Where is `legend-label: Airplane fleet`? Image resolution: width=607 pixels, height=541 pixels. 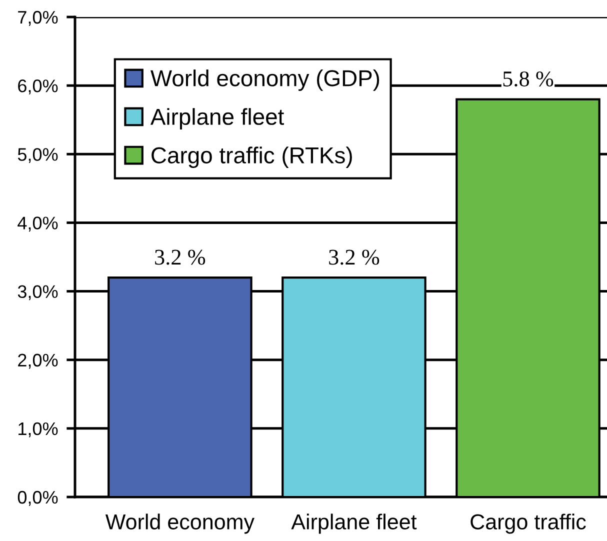 legend-label: Airplane fleet is located at coordinates (217, 119).